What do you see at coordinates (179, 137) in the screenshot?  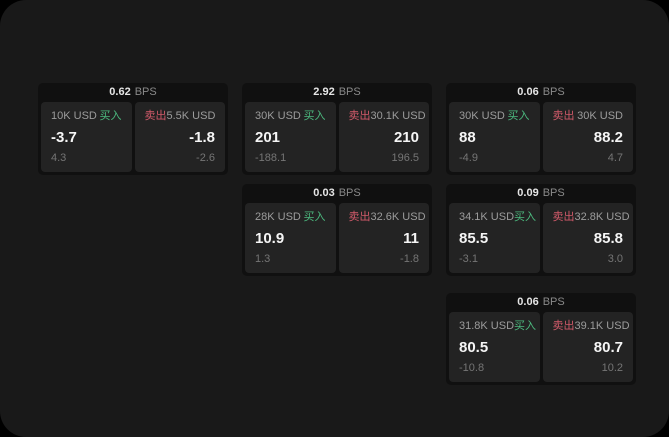 I see `sell-quote-panel: 卖出 5.5K USD -1.8 -2.6` at bounding box center [179, 137].